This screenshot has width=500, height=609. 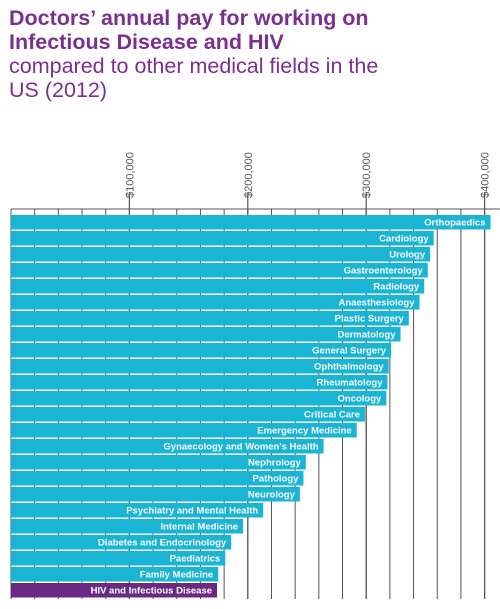 What do you see at coordinates (192, 511) in the screenshot?
I see `bar-label: Psychiatry and Mental Health` at bounding box center [192, 511].